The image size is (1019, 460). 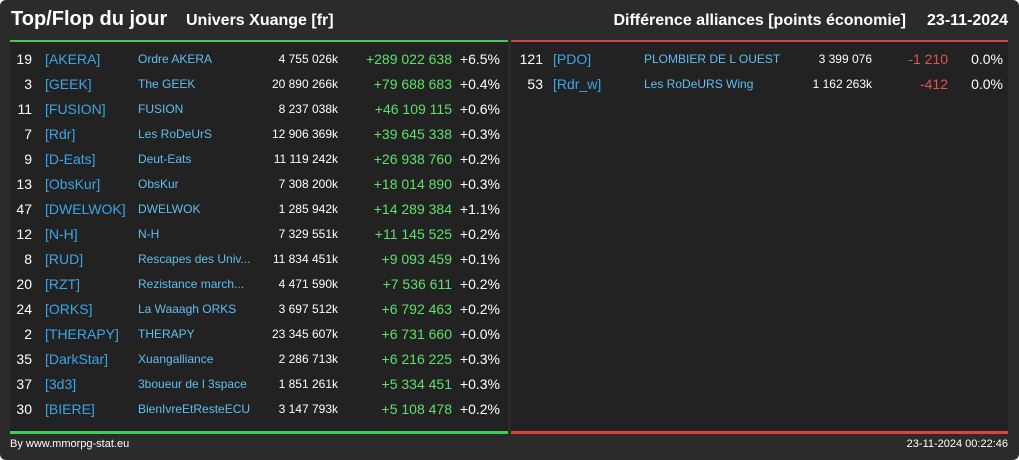 What do you see at coordinates (308, 284) in the screenshot?
I see `points-cell: 4 471 590k` at bounding box center [308, 284].